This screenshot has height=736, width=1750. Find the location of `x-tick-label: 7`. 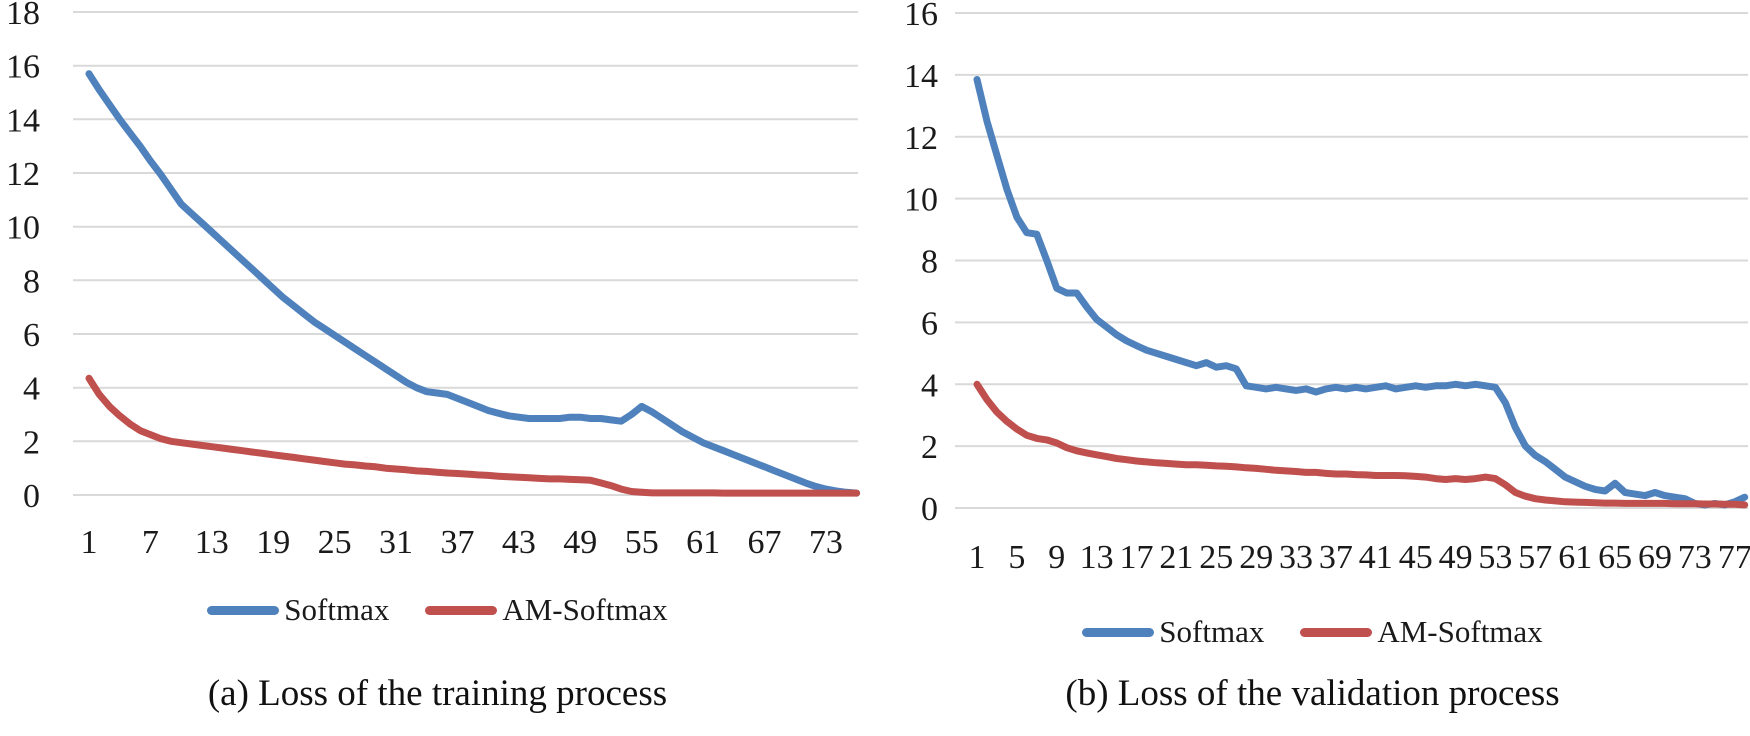

x-tick-label: 7 is located at coordinates (150, 542).